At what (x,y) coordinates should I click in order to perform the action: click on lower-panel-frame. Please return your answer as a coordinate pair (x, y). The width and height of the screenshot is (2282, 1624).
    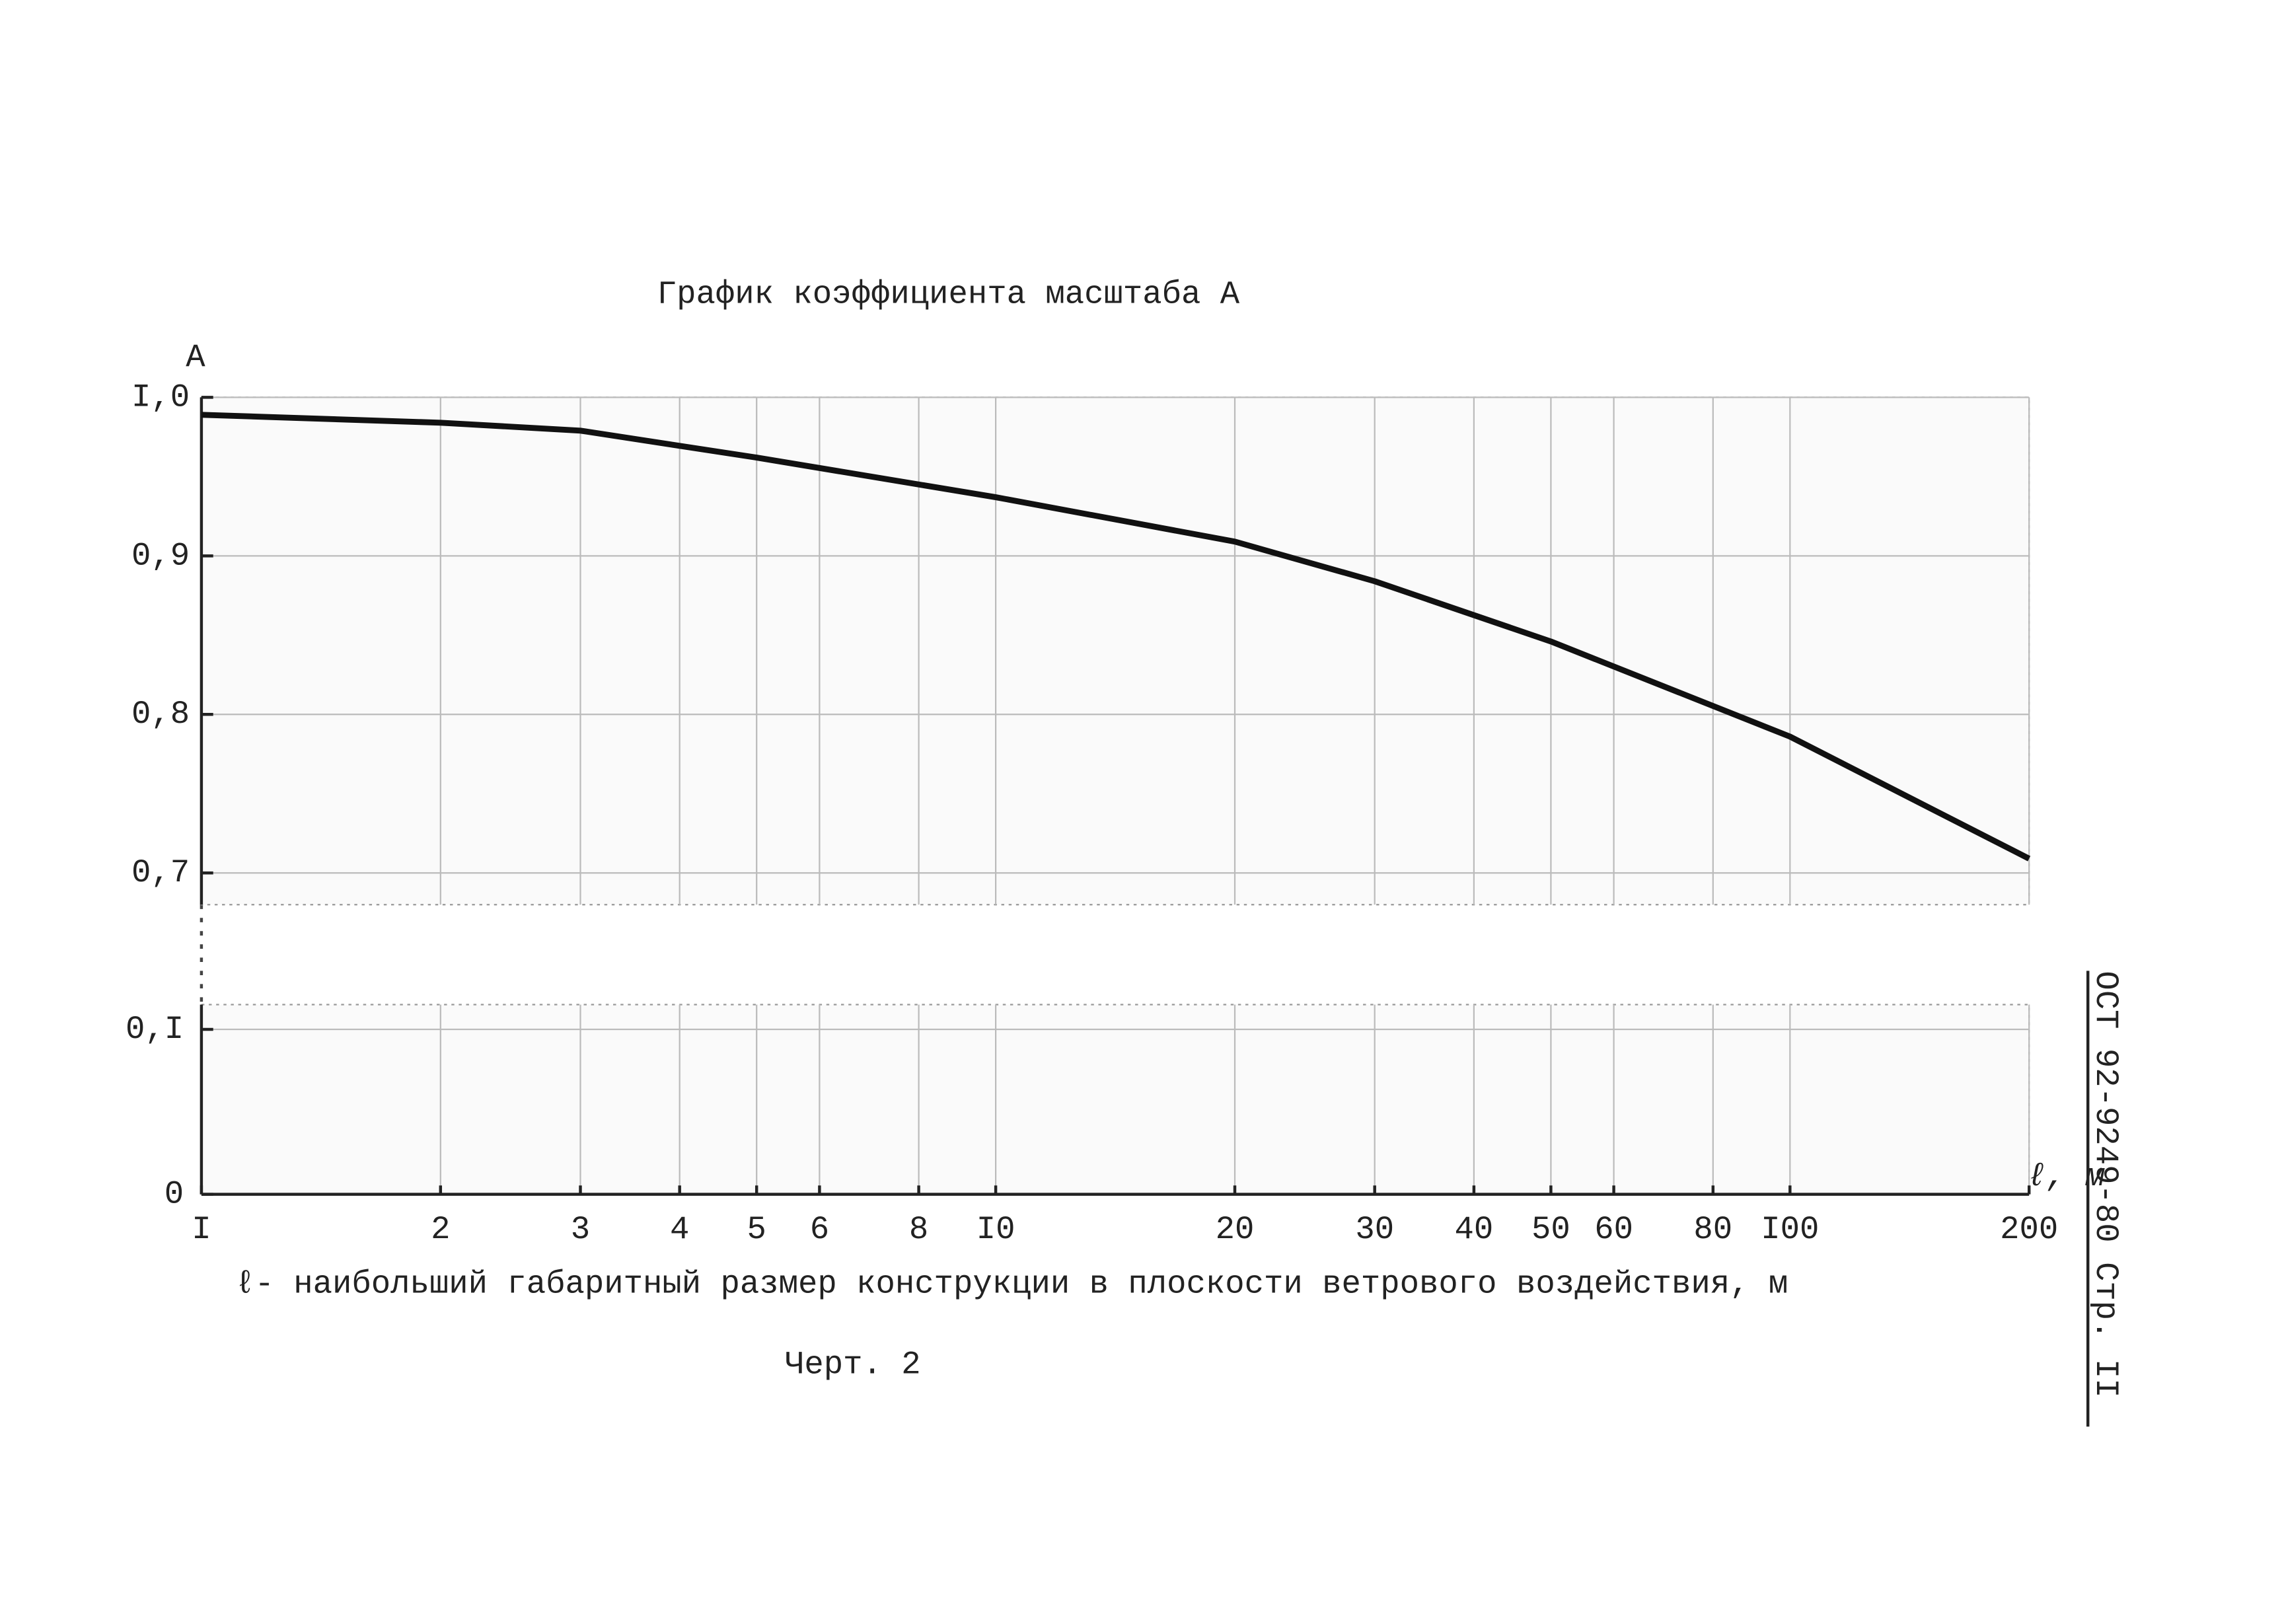
    Looking at the image, I should click on (1115, 1099).